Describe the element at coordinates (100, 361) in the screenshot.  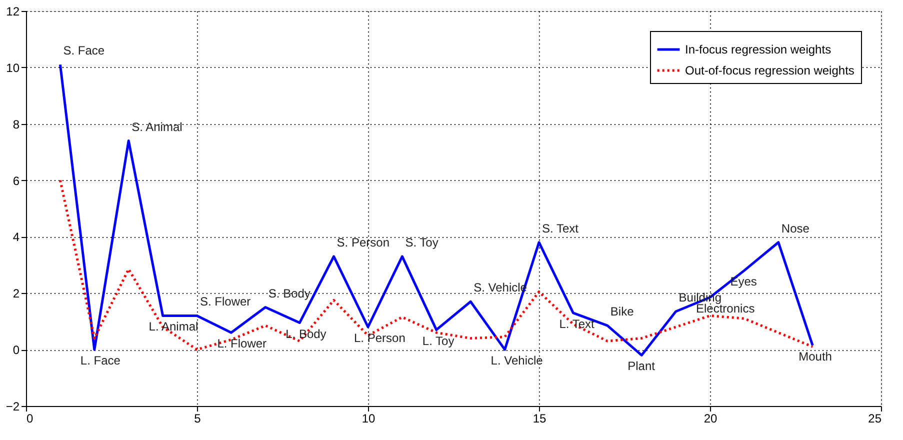
I see `annotation: L. Face` at that location.